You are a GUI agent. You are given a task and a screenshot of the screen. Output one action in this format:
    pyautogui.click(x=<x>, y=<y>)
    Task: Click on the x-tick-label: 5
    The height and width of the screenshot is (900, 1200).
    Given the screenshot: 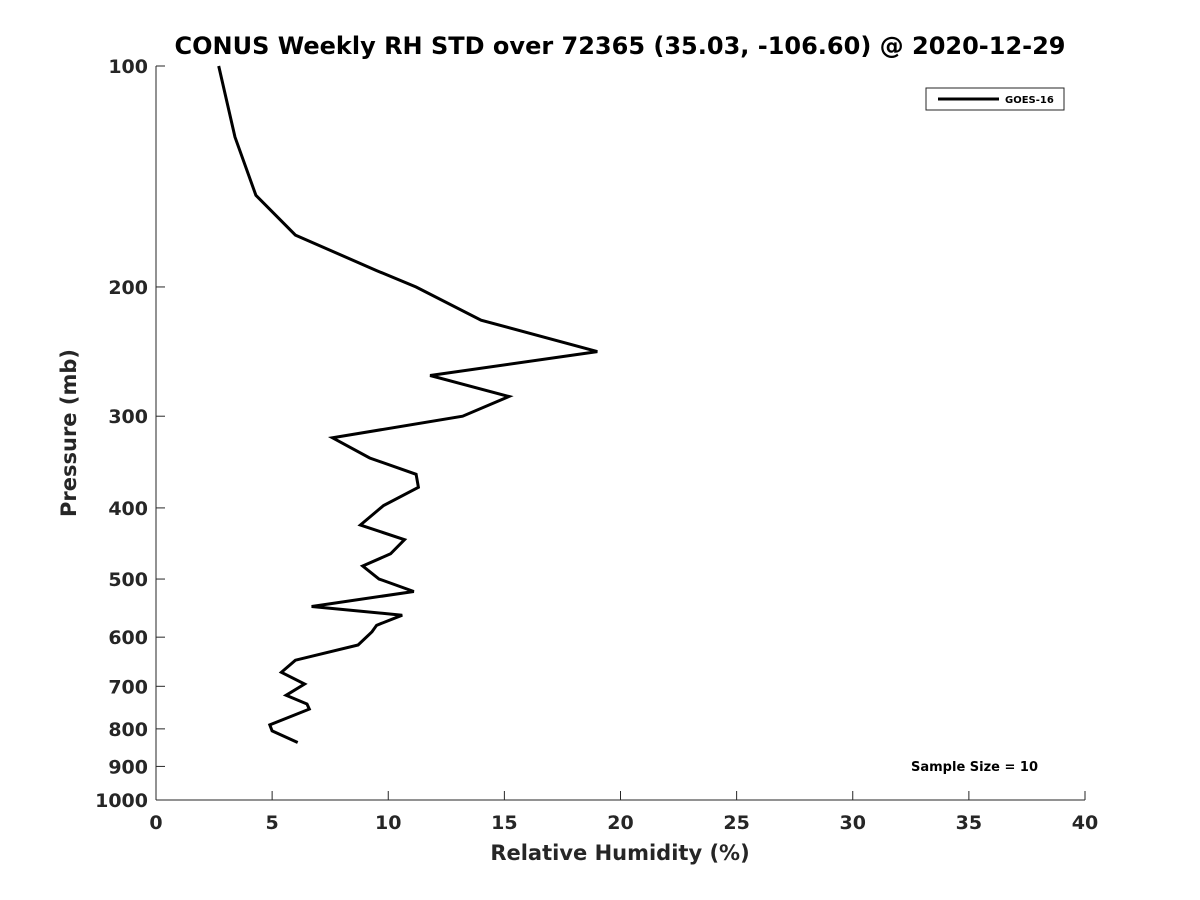 What is the action you would take?
    pyautogui.click(x=272, y=823)
    